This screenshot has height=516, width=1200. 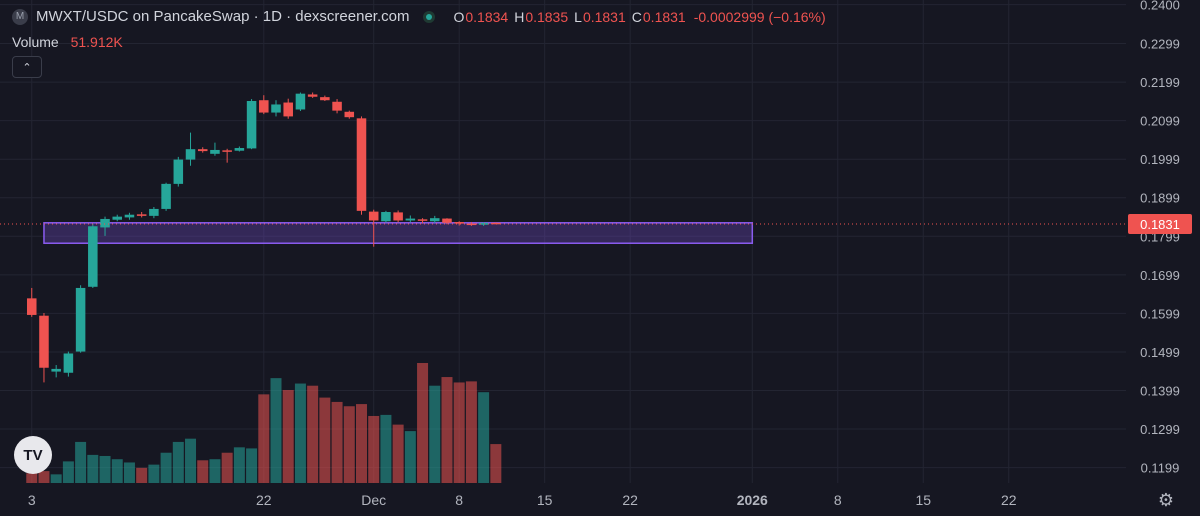 What do you see at coordinates (1160, 198) in the screenshot?
I see `y-tick-label: 0.1899` at bounding box center [1160, 198].